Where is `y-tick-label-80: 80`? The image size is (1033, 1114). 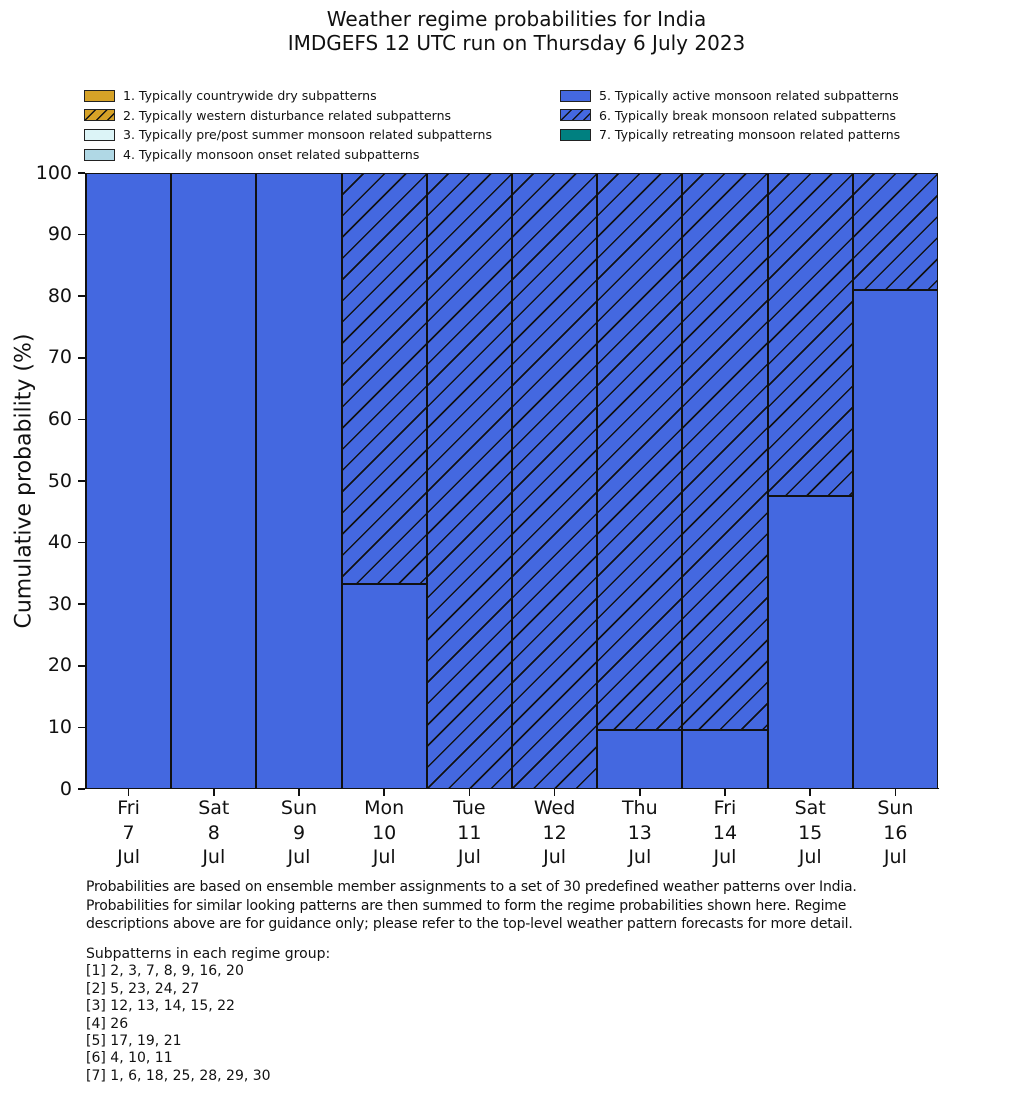
y-tick-label-80: 80 is located at coordinates (59, 295).